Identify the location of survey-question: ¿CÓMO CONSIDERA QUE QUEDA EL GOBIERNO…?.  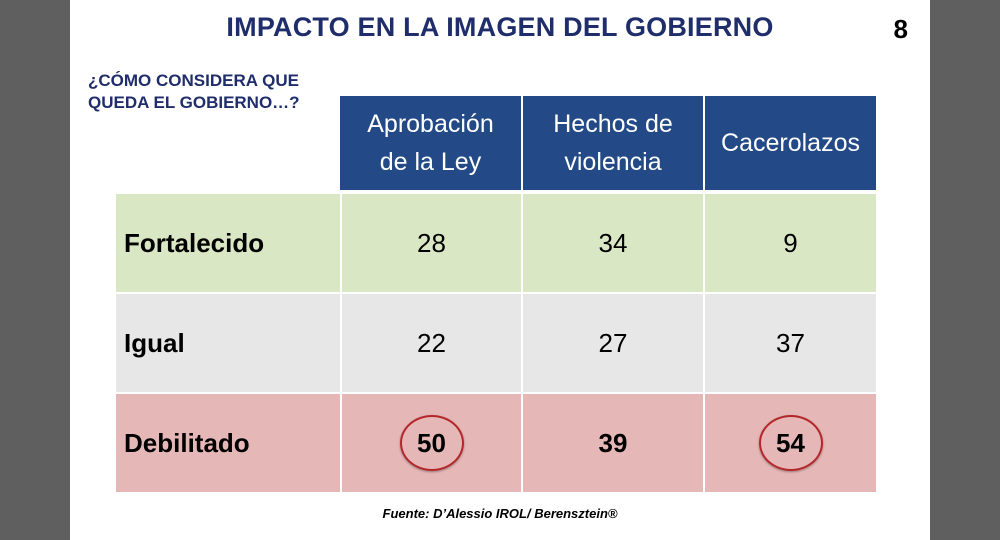
(194, 91).